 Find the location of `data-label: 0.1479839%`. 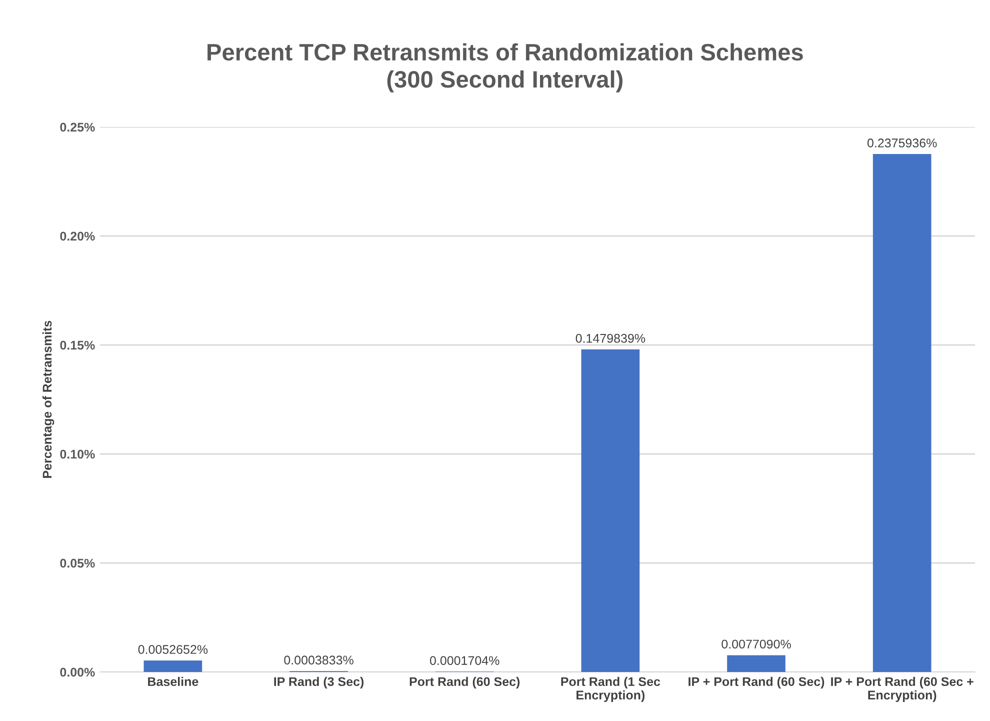

data-label: 0.1479839% is located at coordinates (611, 338).